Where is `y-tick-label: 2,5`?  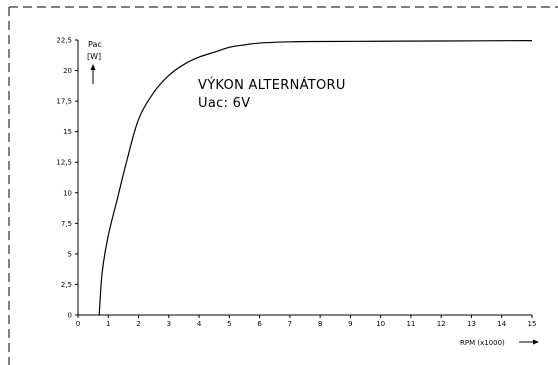
y-tick-label: 2,5 is located at coordinates (66, 285).